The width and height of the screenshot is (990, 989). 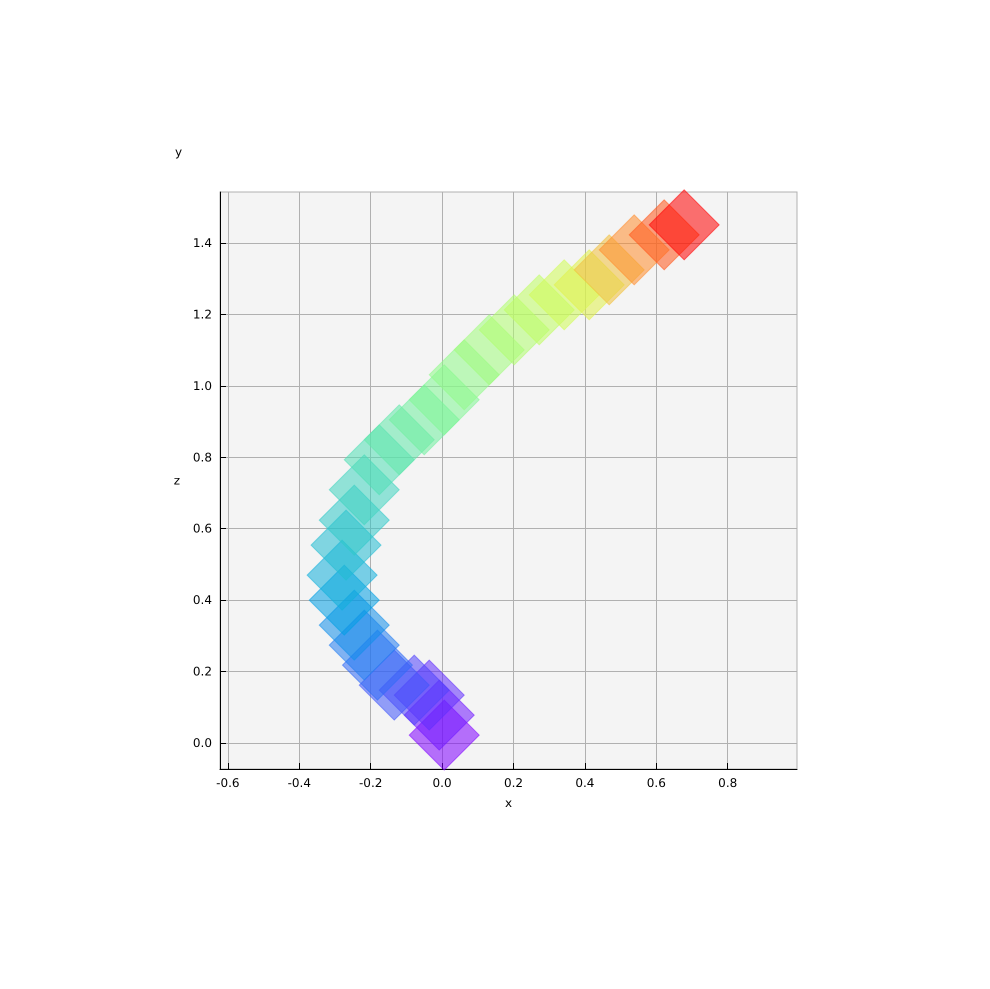 I want to click on x-tick-label: -0.2, so click(x=370, y=783).